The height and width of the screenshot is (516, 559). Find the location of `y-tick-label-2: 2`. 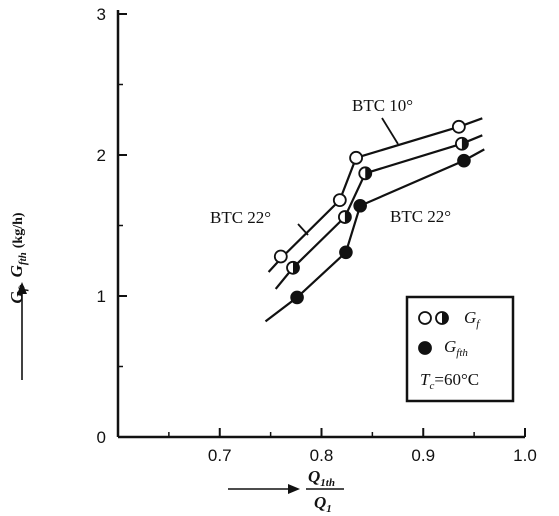

y-tick-label-2: 2 is located at coordinates (101, 155).